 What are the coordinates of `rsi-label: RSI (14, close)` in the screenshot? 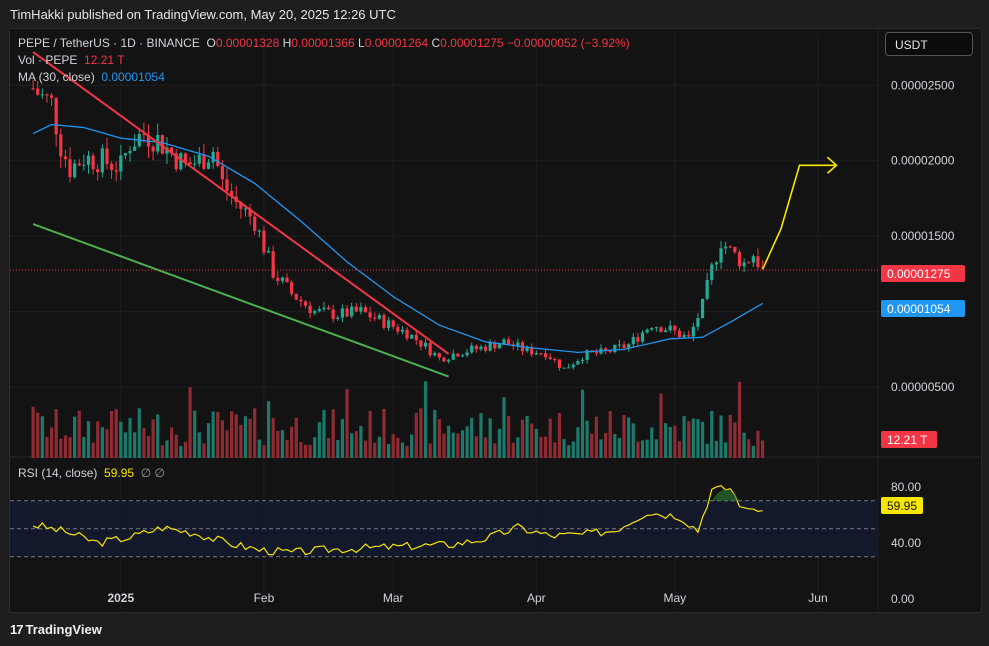 It's located at (58, 473).